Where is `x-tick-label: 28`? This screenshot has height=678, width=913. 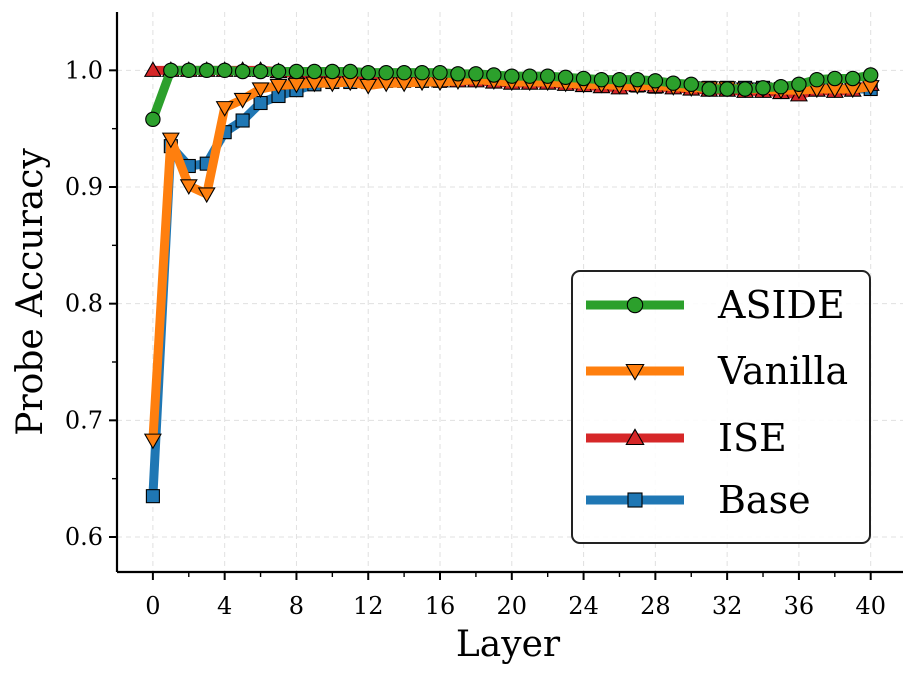 x-tick-label: 28 is located at coordinates (655, 606).